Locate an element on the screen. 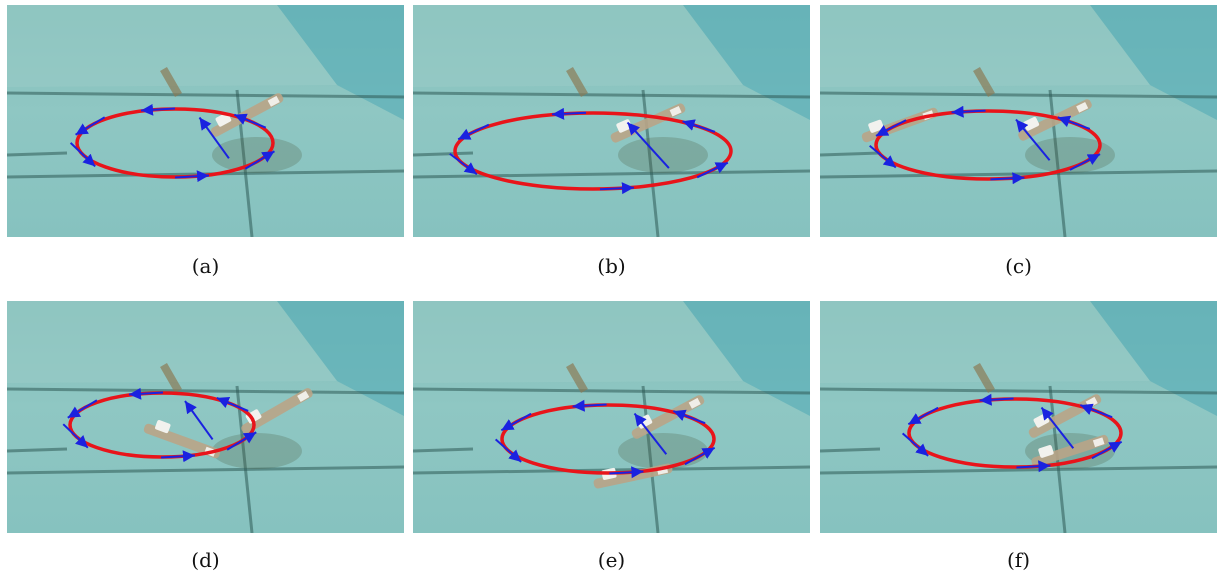 This screenshot has height=581, width=1218. caption-c: (c) is located at coordinates (1018, 266).